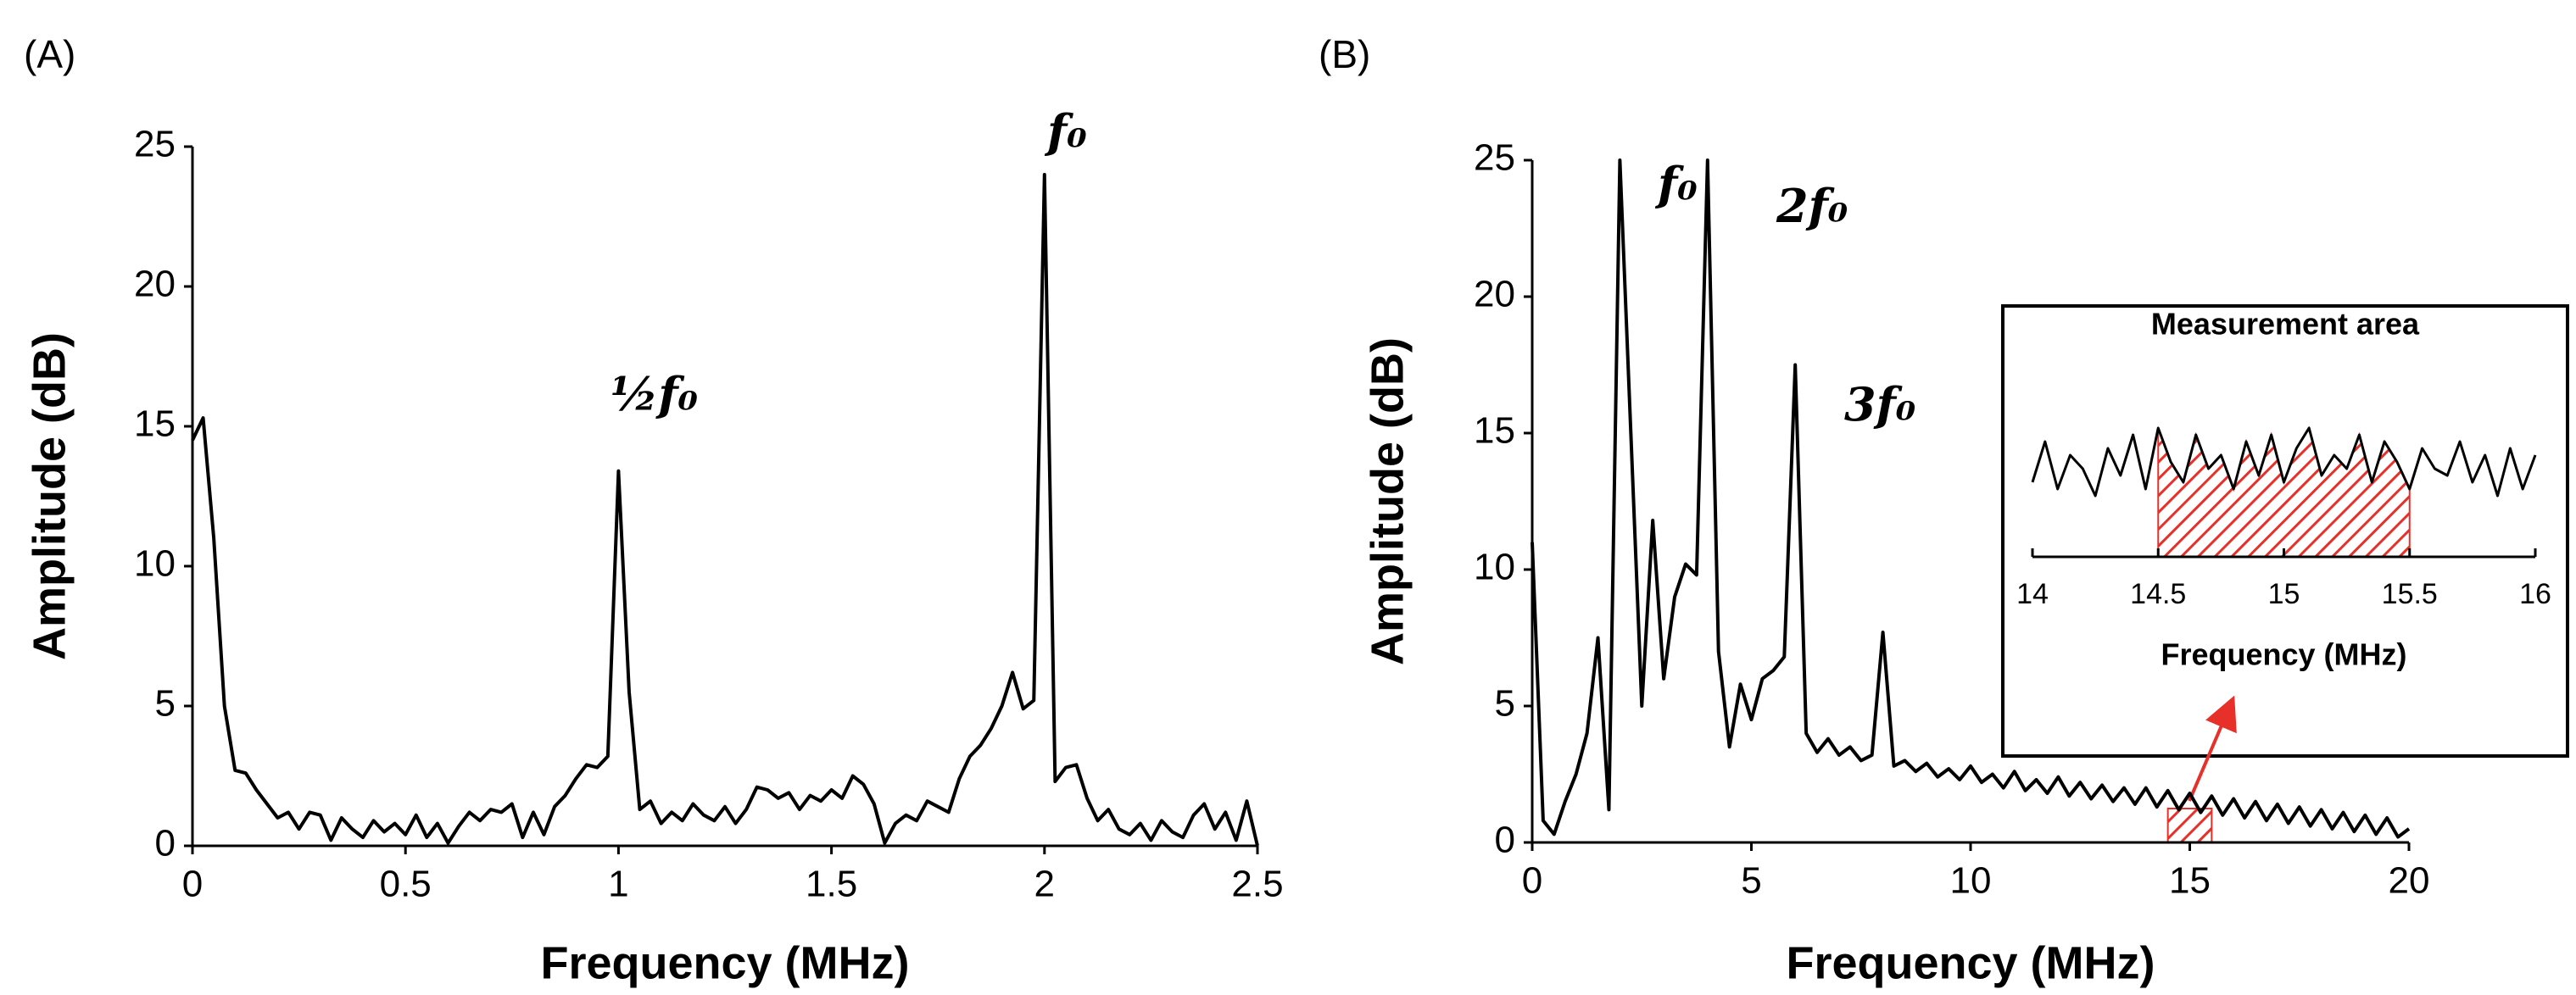  I want to click on spectrum-line, so click(2284, 462).